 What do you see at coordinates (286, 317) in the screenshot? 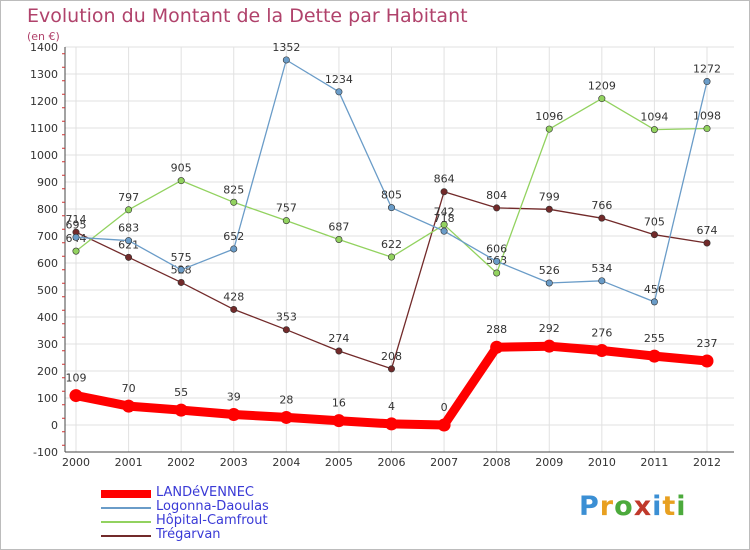
I see `data-label: 353` at bounding box center [286, 317].